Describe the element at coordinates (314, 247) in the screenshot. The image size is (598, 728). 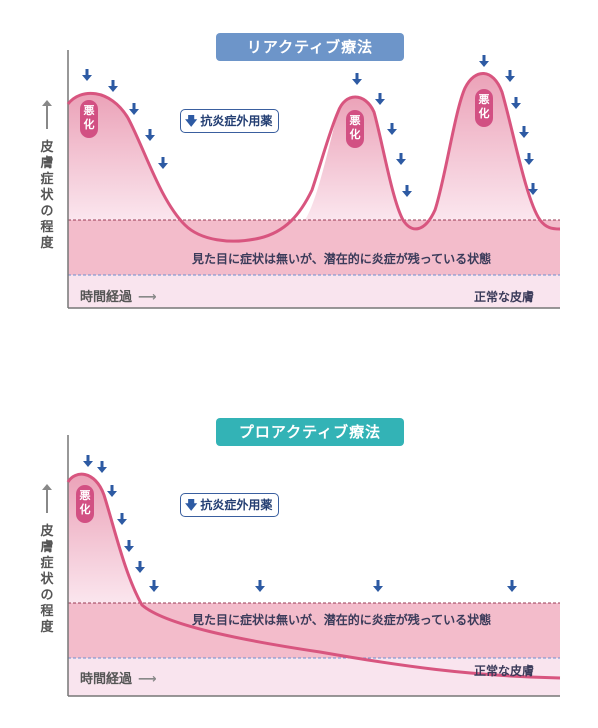
I see `latent-inflammation-band` at that location.